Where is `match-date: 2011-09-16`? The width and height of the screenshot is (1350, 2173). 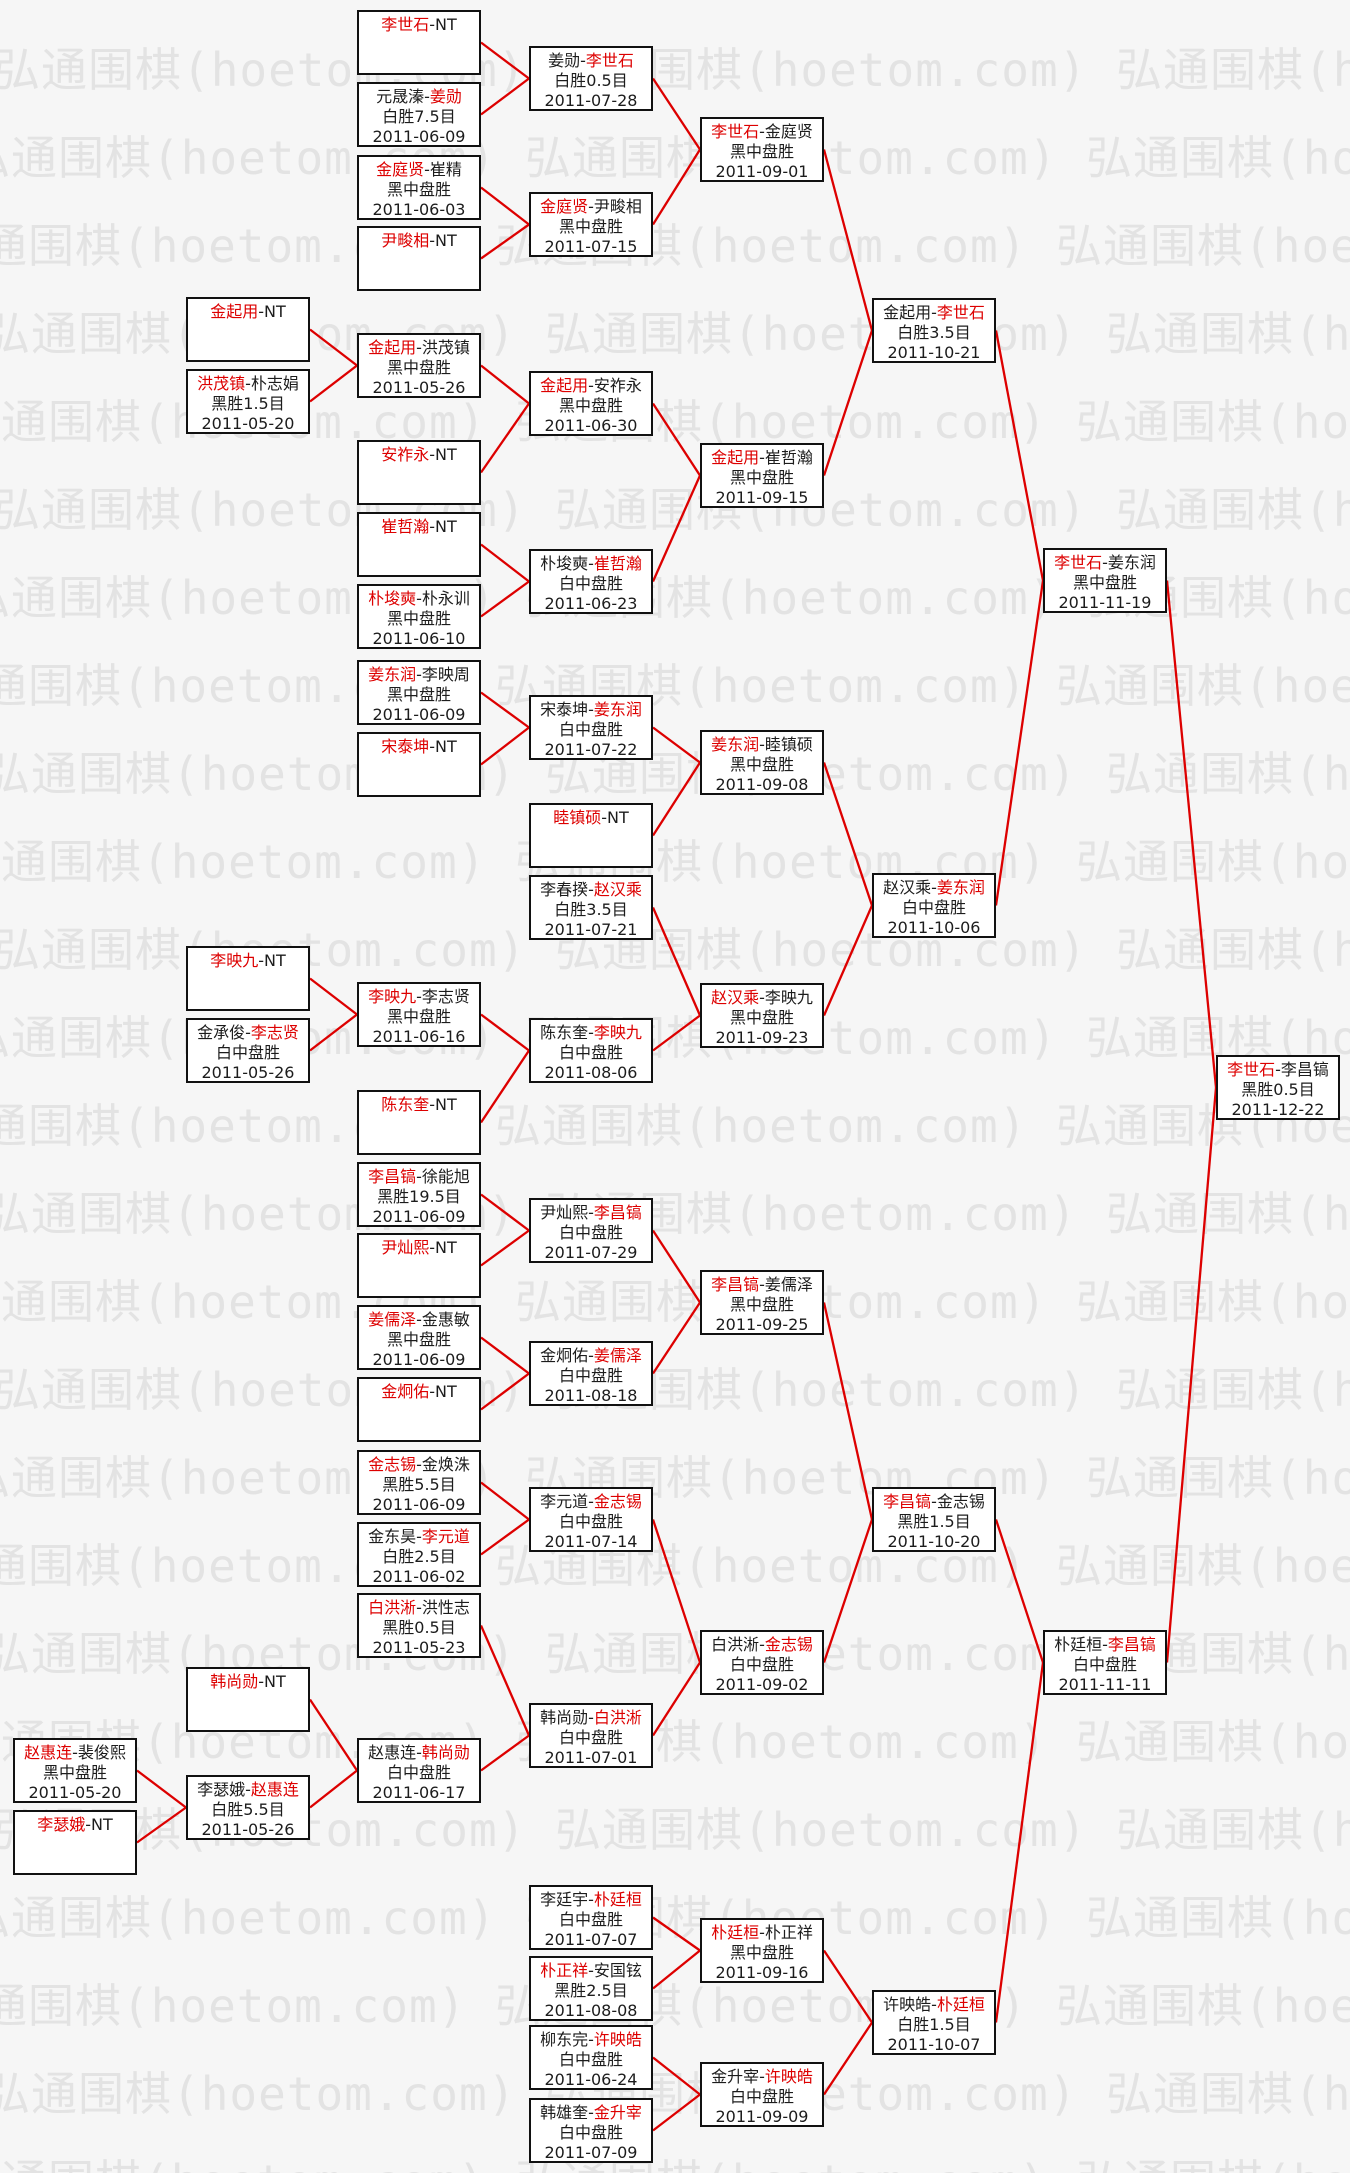
match-date: 2011-09-16 is located at coordinates (762, 1972).